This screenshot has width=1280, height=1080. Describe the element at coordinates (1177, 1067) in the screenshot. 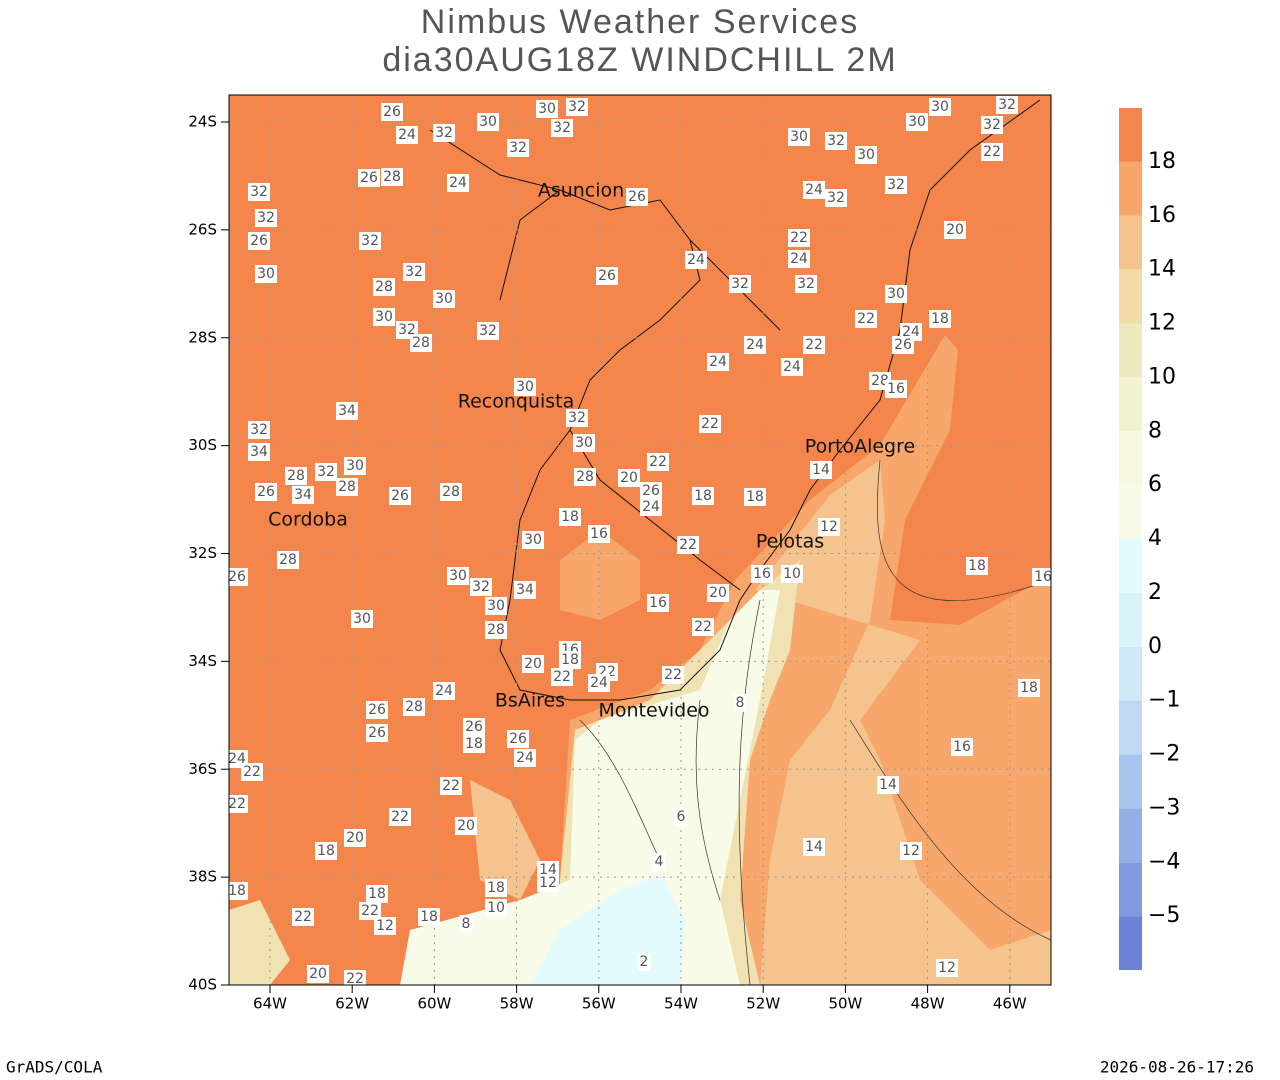

I see `footer-right: 2026-08-26-17:26` at that location.